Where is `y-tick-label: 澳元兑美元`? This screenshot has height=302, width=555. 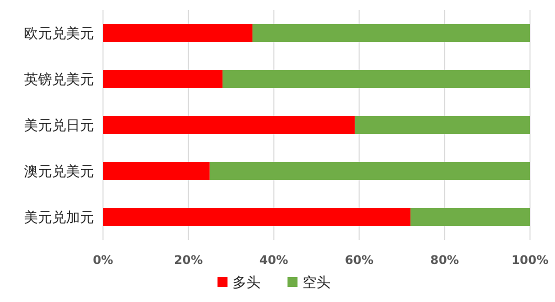
y-tick-label: 澳元兑美元 is located at coordinates (59, 172).